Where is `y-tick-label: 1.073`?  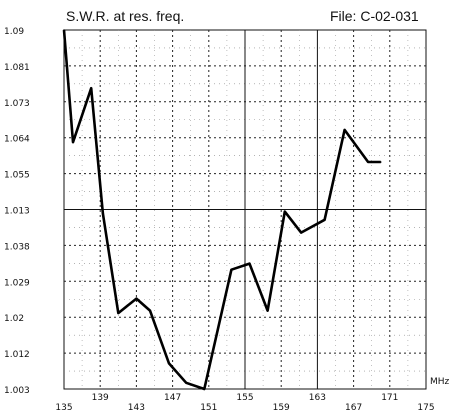 y-tick-label: 1.073 is located at coordinates (17, 104).